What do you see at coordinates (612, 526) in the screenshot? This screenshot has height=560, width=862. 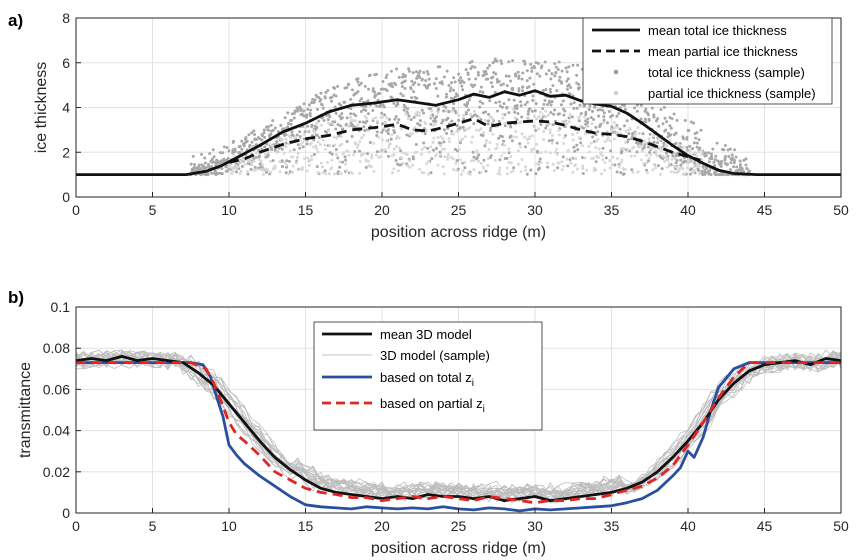 I see `x-tick-label: 35` at bounding box center [612, 526].